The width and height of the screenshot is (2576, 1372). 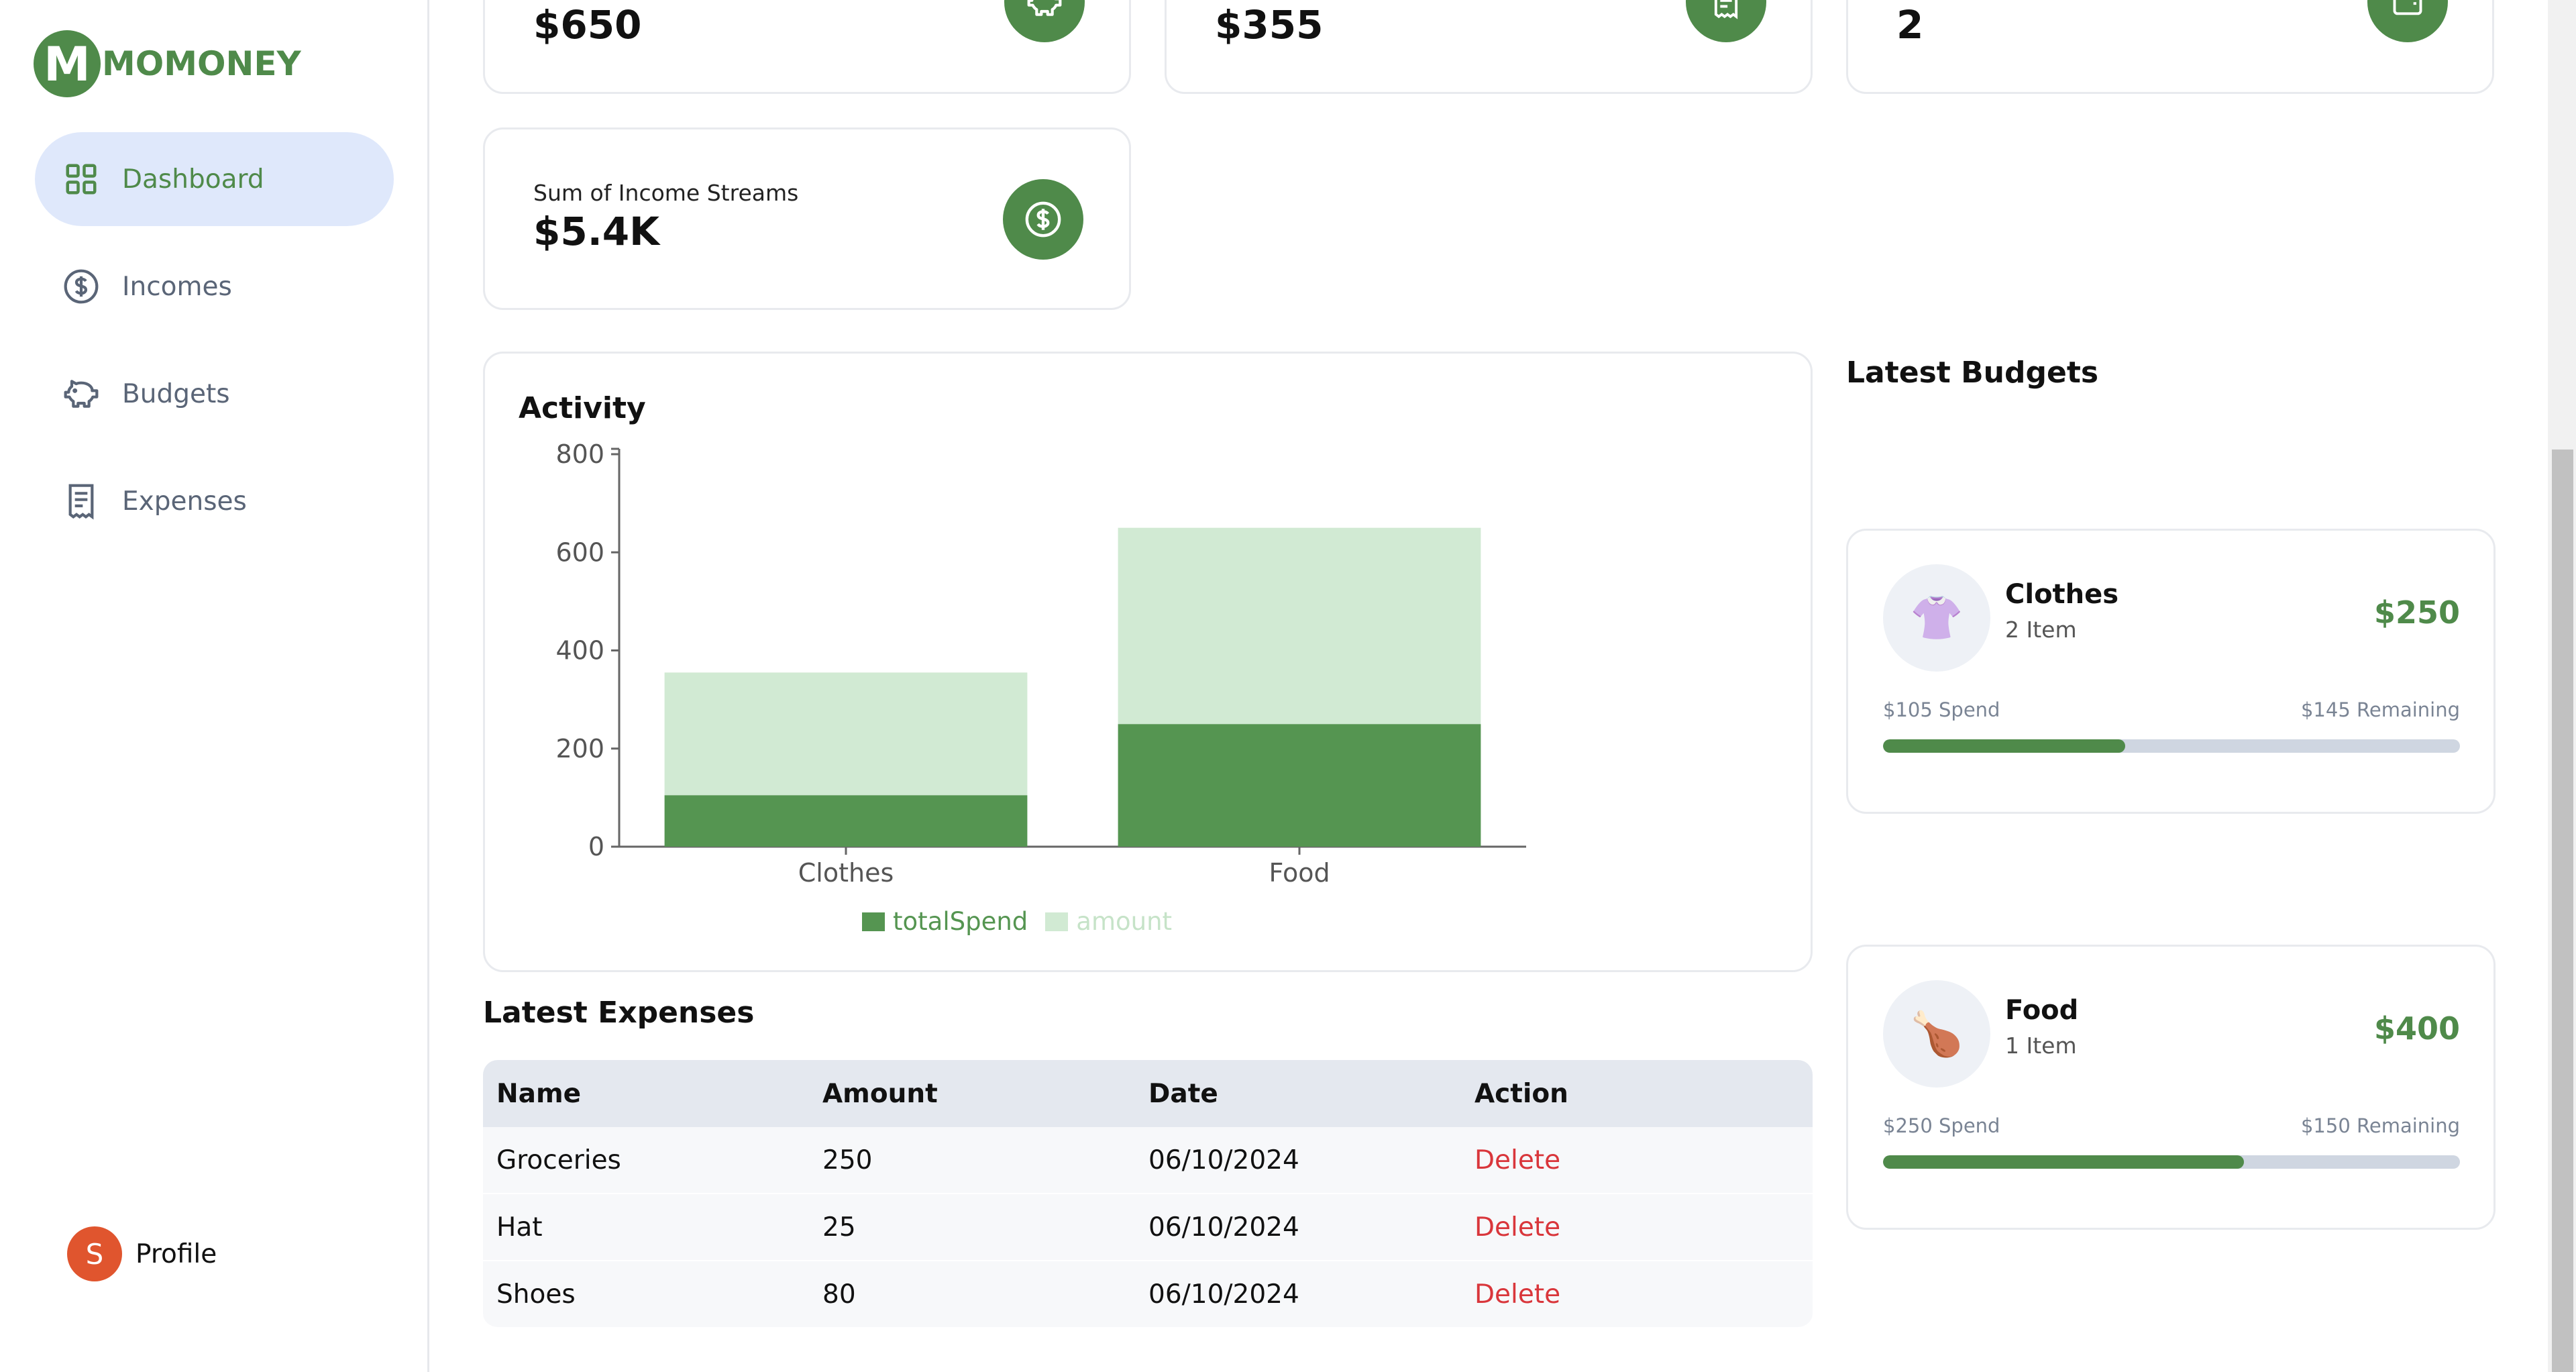 I want to click on bar-amount-clothes, so click(x=846, y=734).